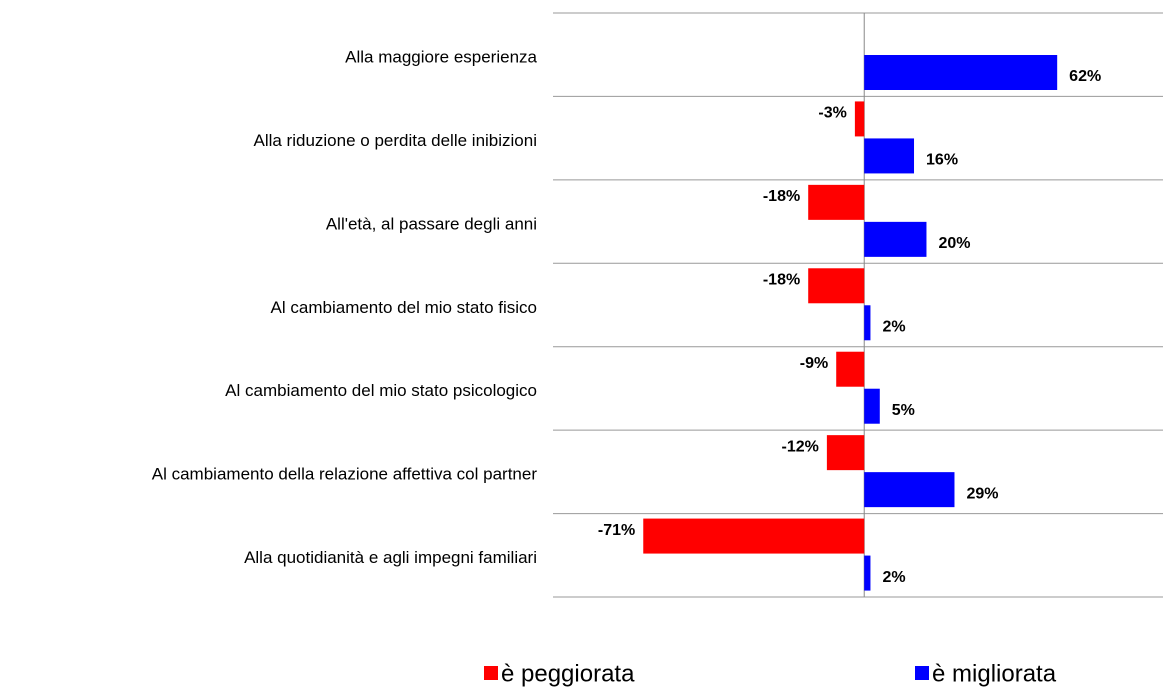 The width and height of the screenshot is (1165, 688). Describe the element at coordinates (568, 673) in the screenshot. I see `legend-label: è peggiorata` at that location.